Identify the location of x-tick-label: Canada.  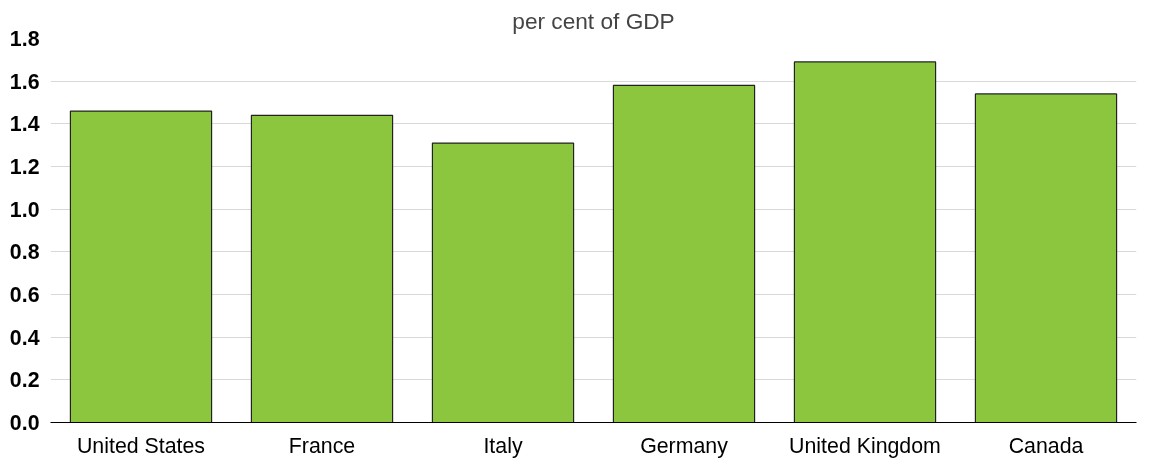
(1046, 445).